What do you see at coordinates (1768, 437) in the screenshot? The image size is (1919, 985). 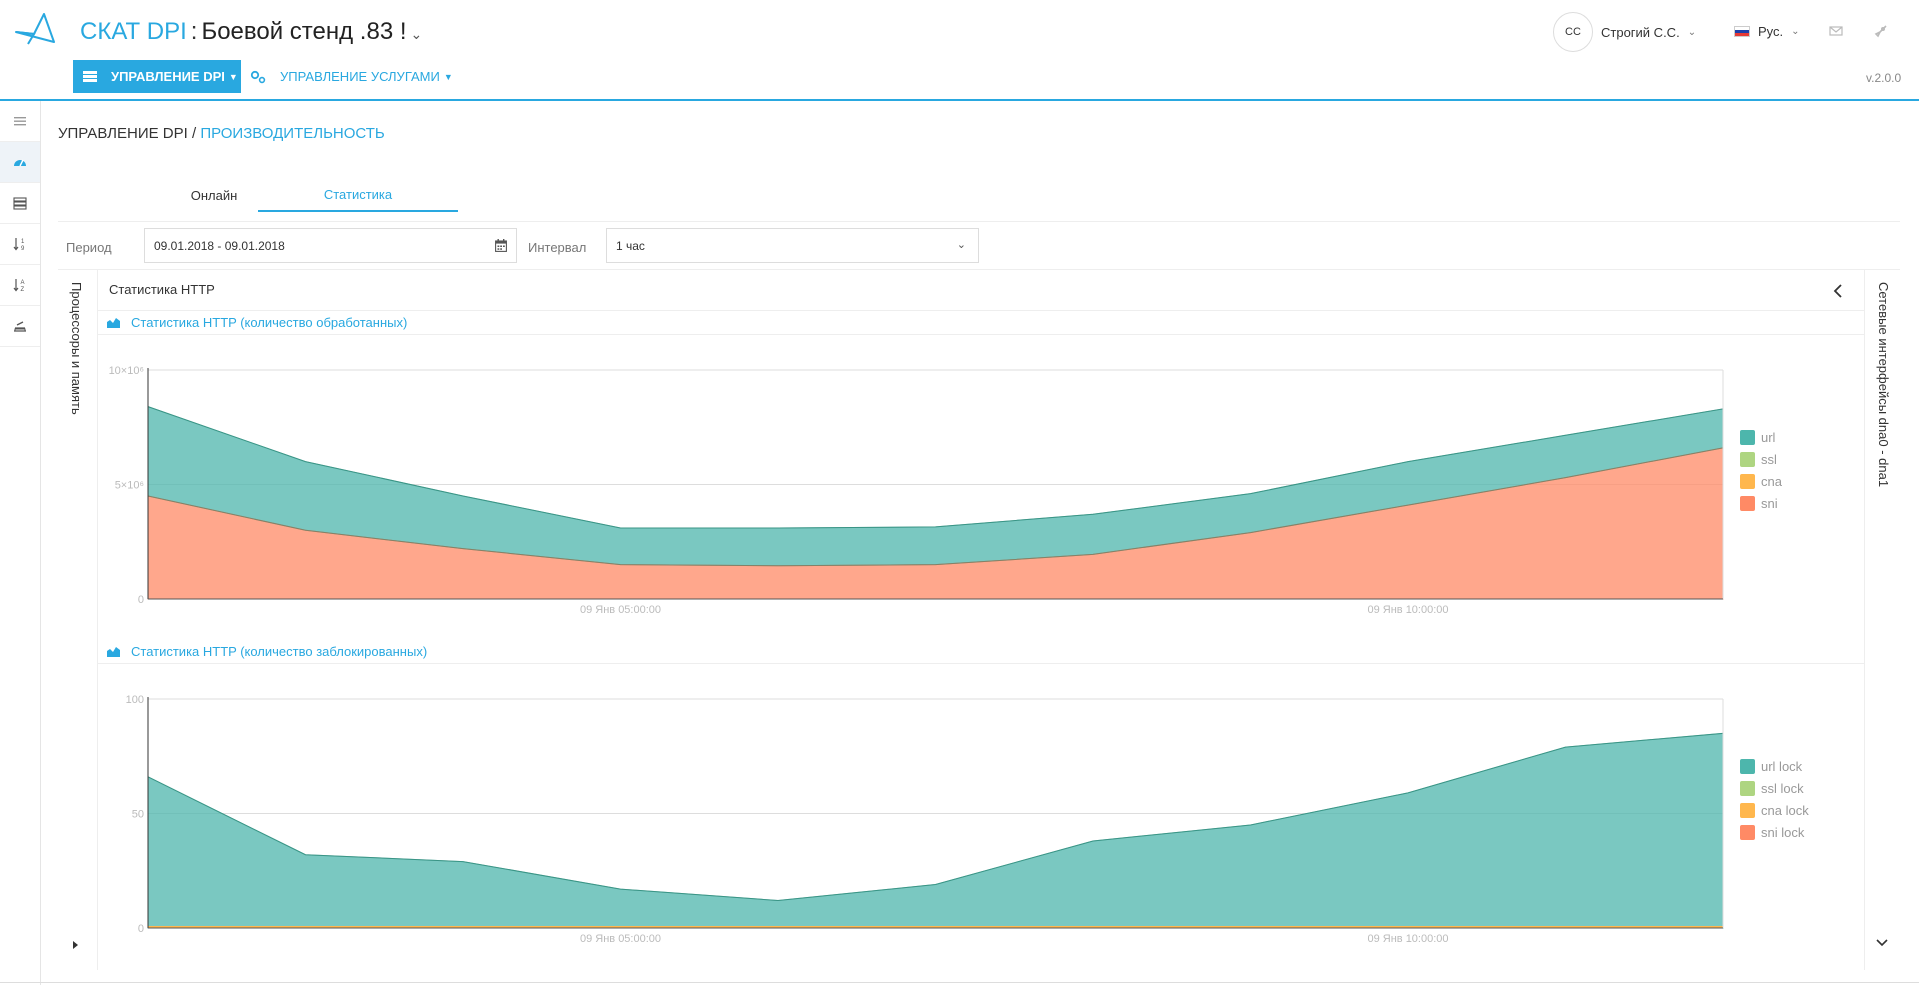 I see `legend-label: url` at bounding box center [1768, 437].